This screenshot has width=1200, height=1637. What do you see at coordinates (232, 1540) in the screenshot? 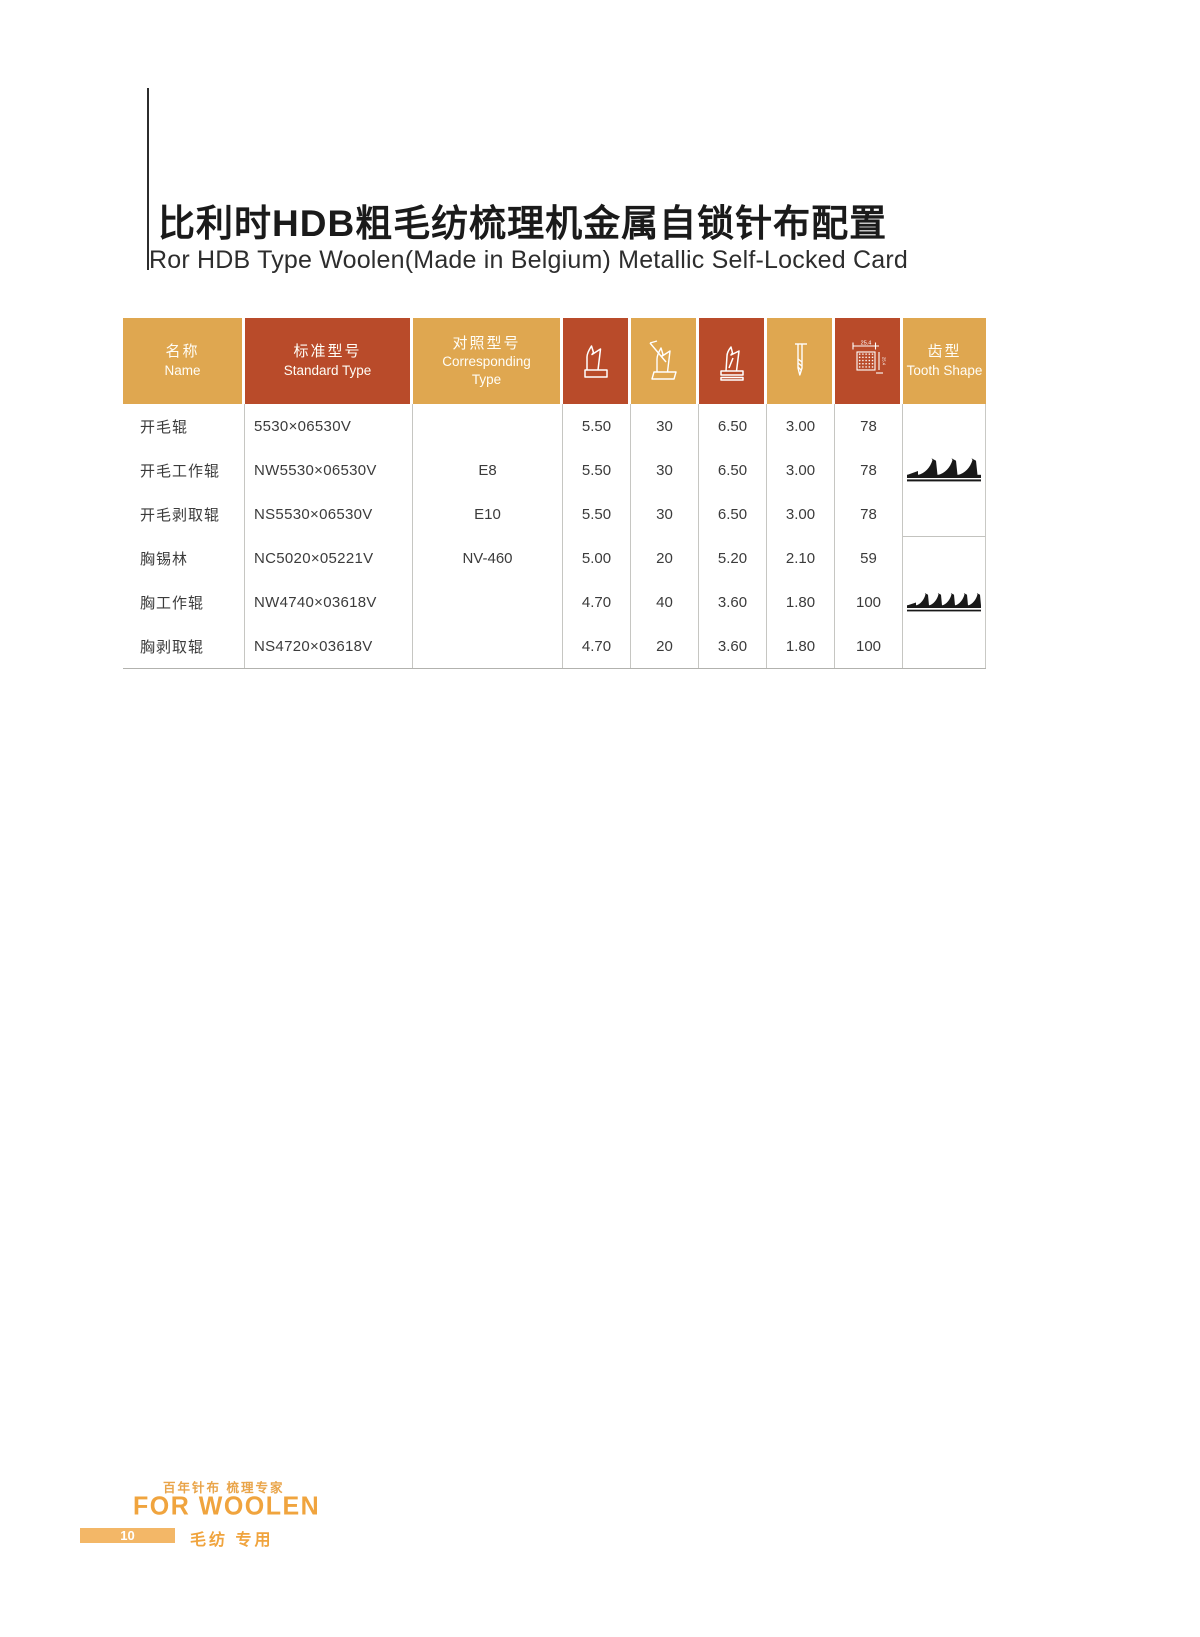
I see `footer-tagline: 毛纺 专用` at bounding box center [232, 1540].